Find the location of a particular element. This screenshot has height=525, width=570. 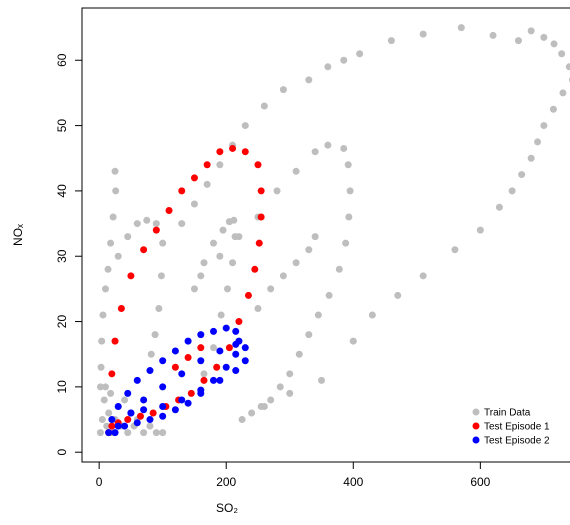

legend-marker is located at coordinates (476, 426).